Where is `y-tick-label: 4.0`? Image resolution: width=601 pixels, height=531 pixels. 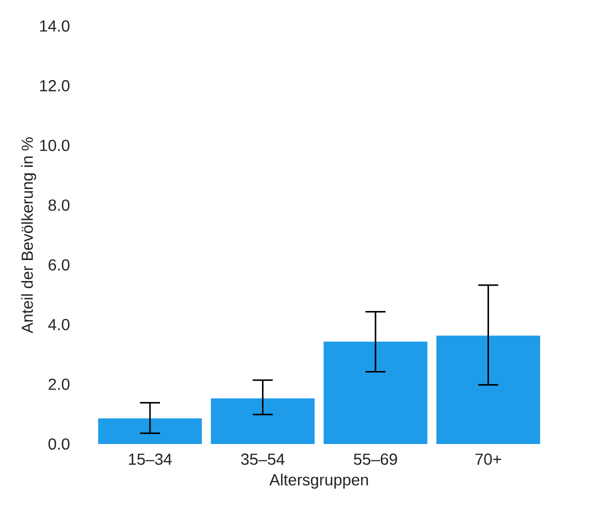
y-tick-label: 4.0 is located at coordinates (59, 324).